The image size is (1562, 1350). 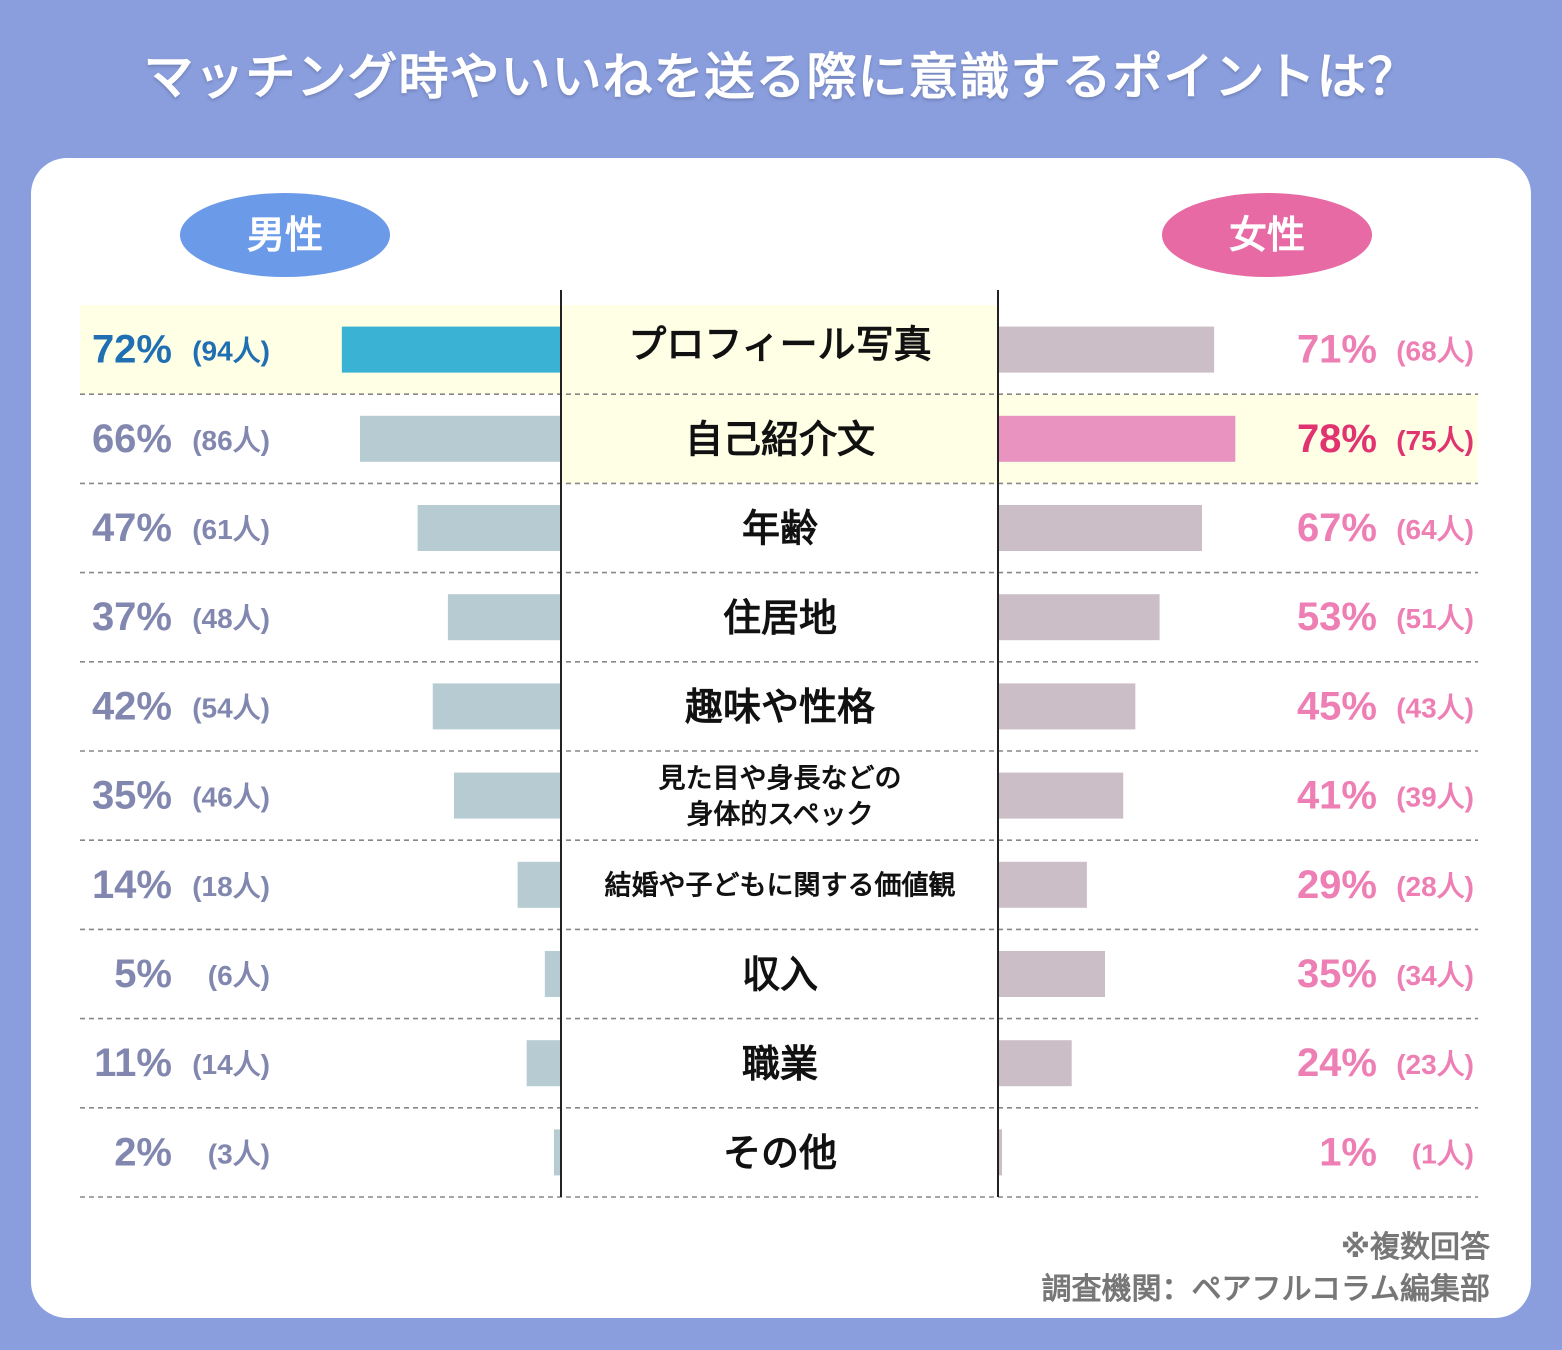 I want to click on multiple-answer-note: ※複数回答, so click(x=1415, y=1247).